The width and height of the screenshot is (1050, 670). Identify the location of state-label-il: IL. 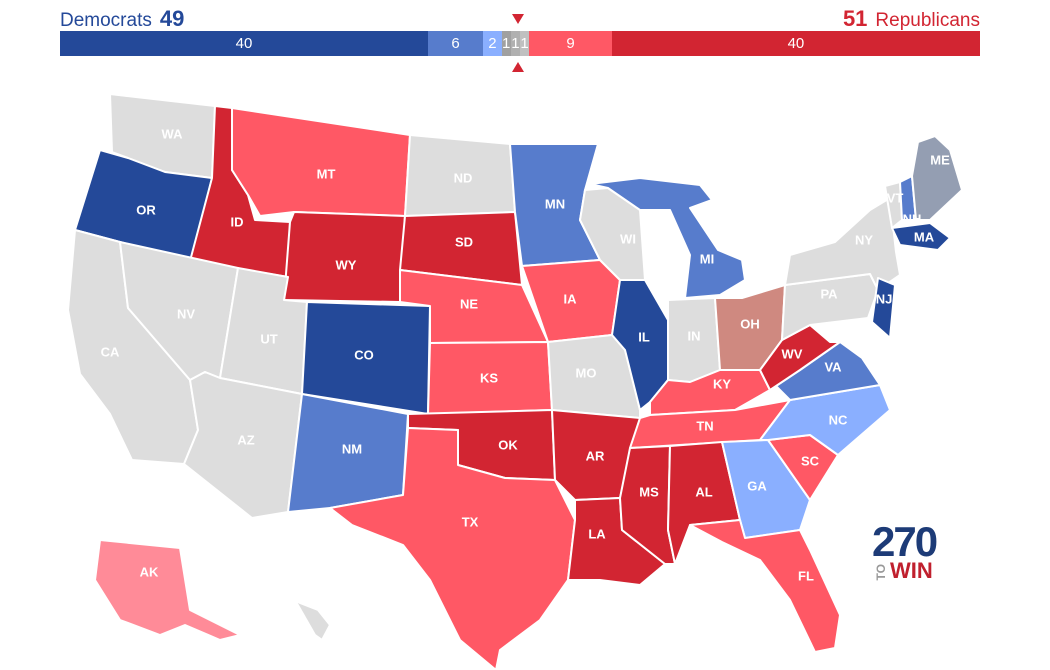
(644, 336).